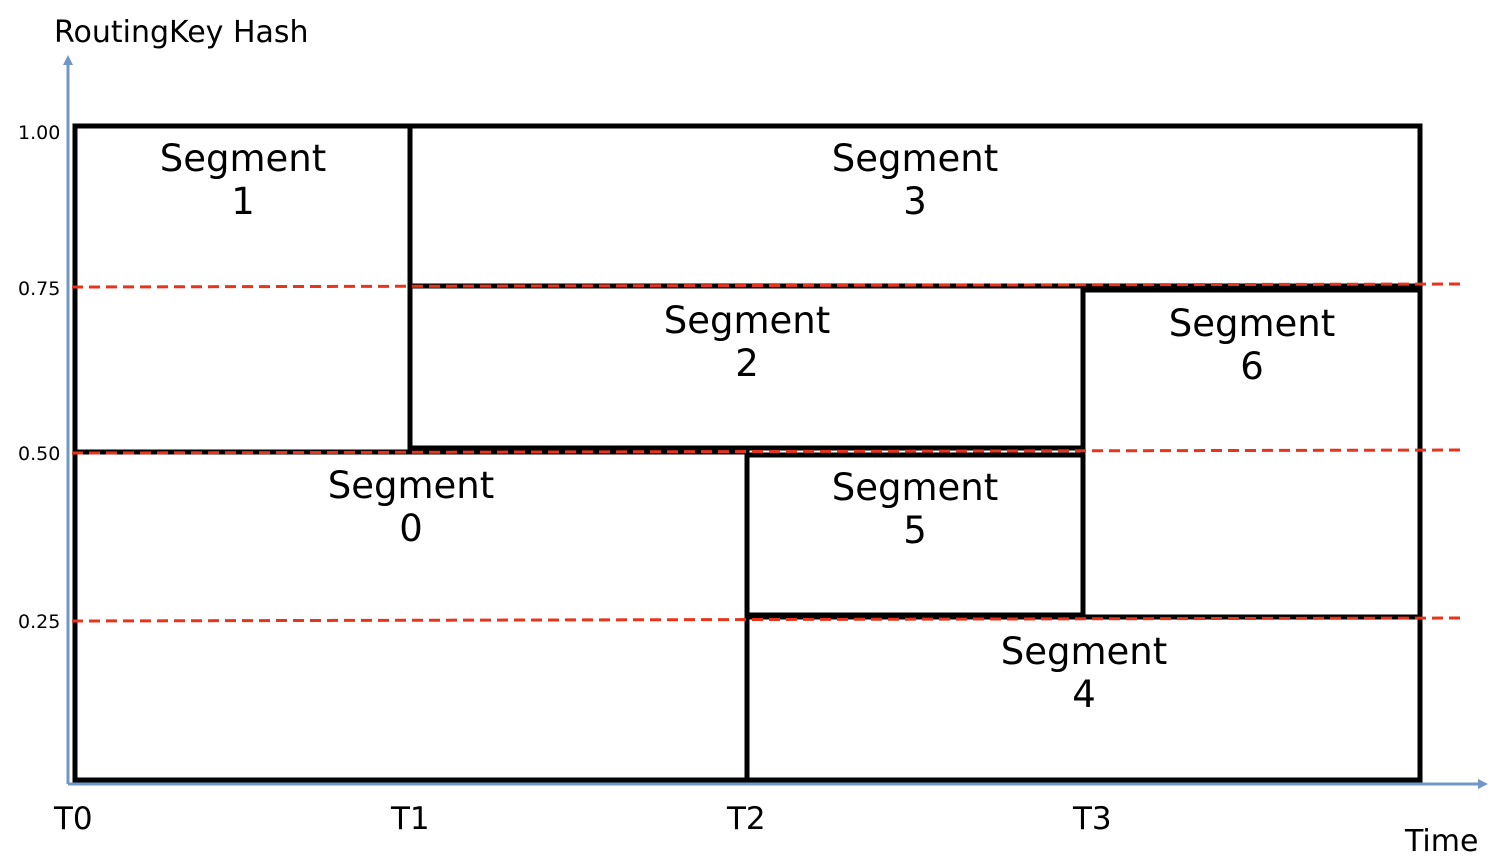 The width and height of the screenshot is (1510, 868). What do you see at coordinates (39, 622) in the screenshot?
I see `y-tick-label: 0.25` at bounding box center [39, 622].